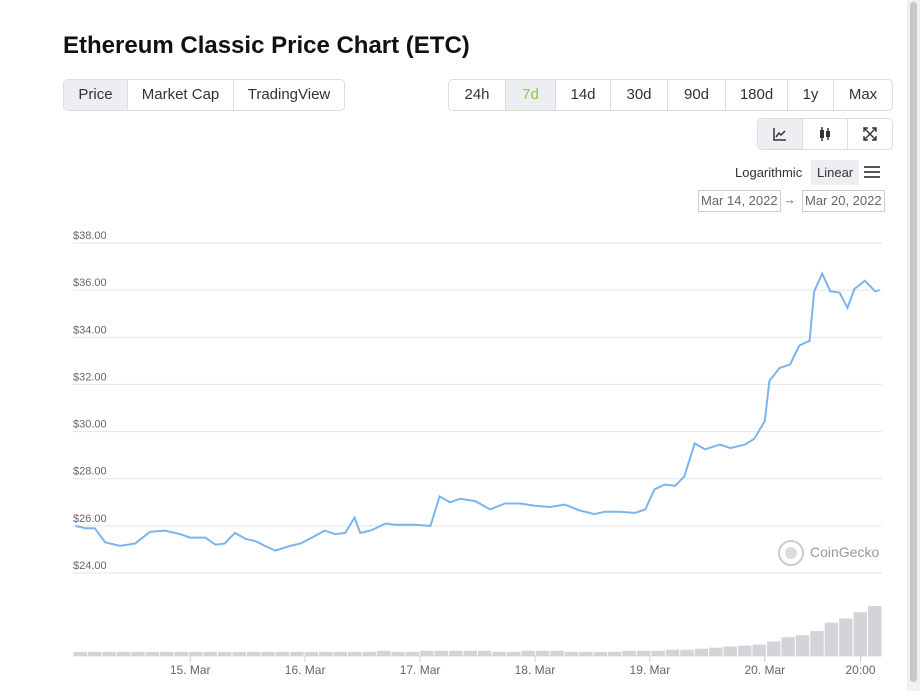  Describe the element at coordinates (190, 670) in the screenshot. I see `x-tick-label: 15. Mar` at that location.